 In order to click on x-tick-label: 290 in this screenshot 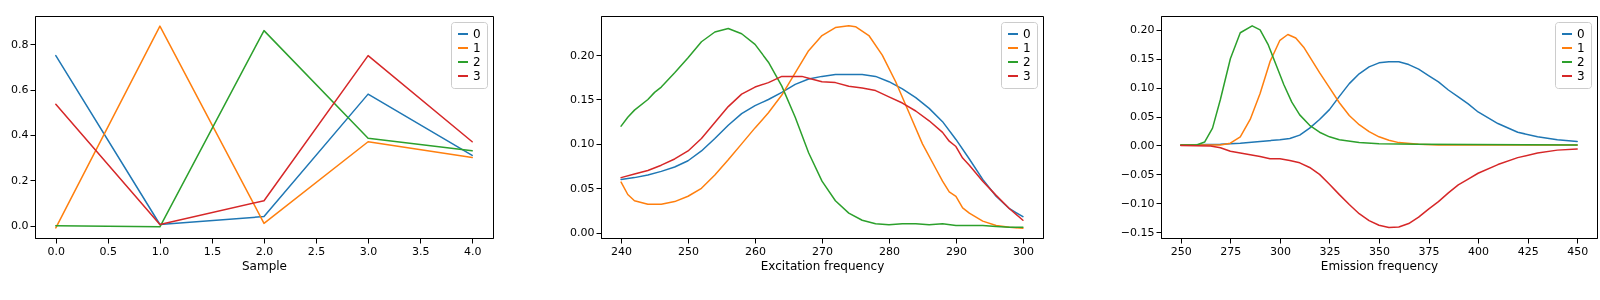, I will do `click(956, 251)`.